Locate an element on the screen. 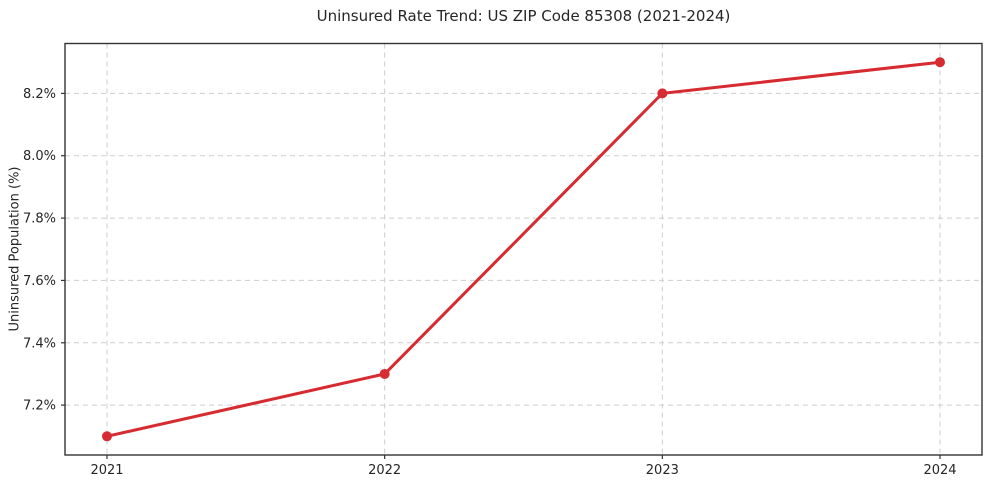  x-tick-label: 2021 is located at coordinates (106, 470).